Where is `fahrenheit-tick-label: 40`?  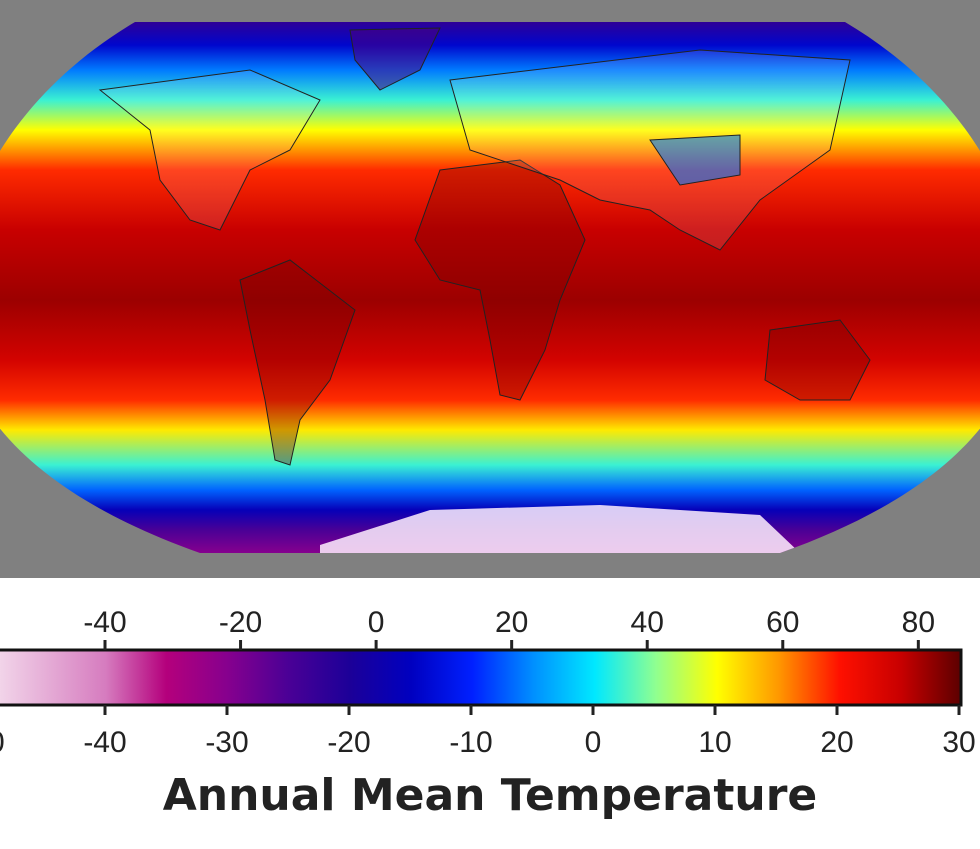 fahrenheit-tick-label: 40 is located at coordinates (647, 622).